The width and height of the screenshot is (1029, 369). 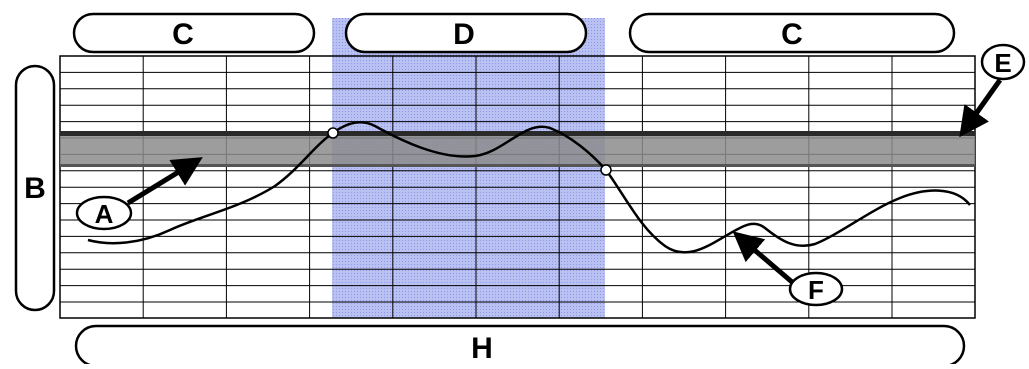 What do you see at coordinates (139, 194) in the screenshot?
I see `callout-a: A` at bounding box center [139, 194].